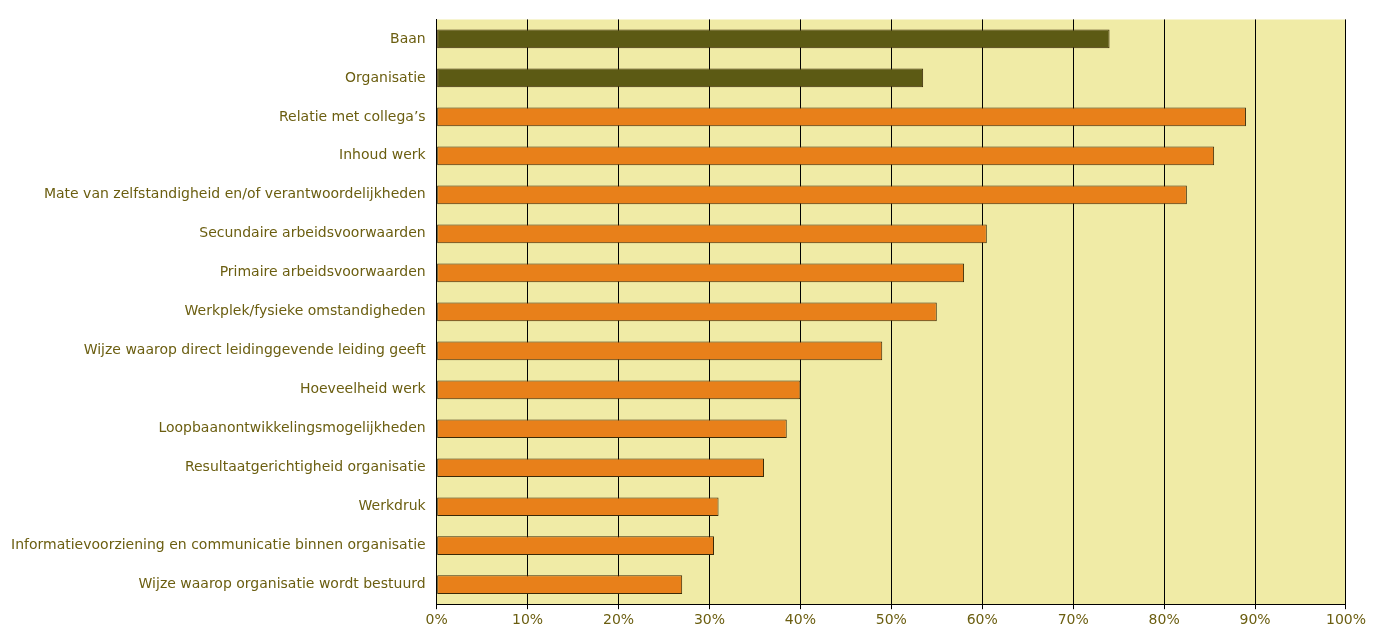  I want to click on x-tick-label: 60%, so click(982, 619).